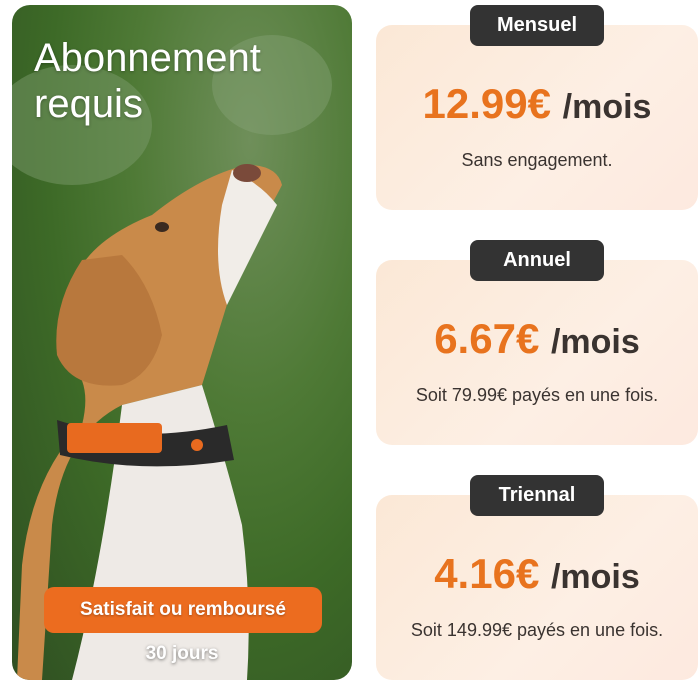 Image resolution: width=700 pixels, height=700 pixels. What do you see at coordinates (537, 160) in the screenshot?
I see `plan-note: Sans engagement.` at bounding box center [537, 160].